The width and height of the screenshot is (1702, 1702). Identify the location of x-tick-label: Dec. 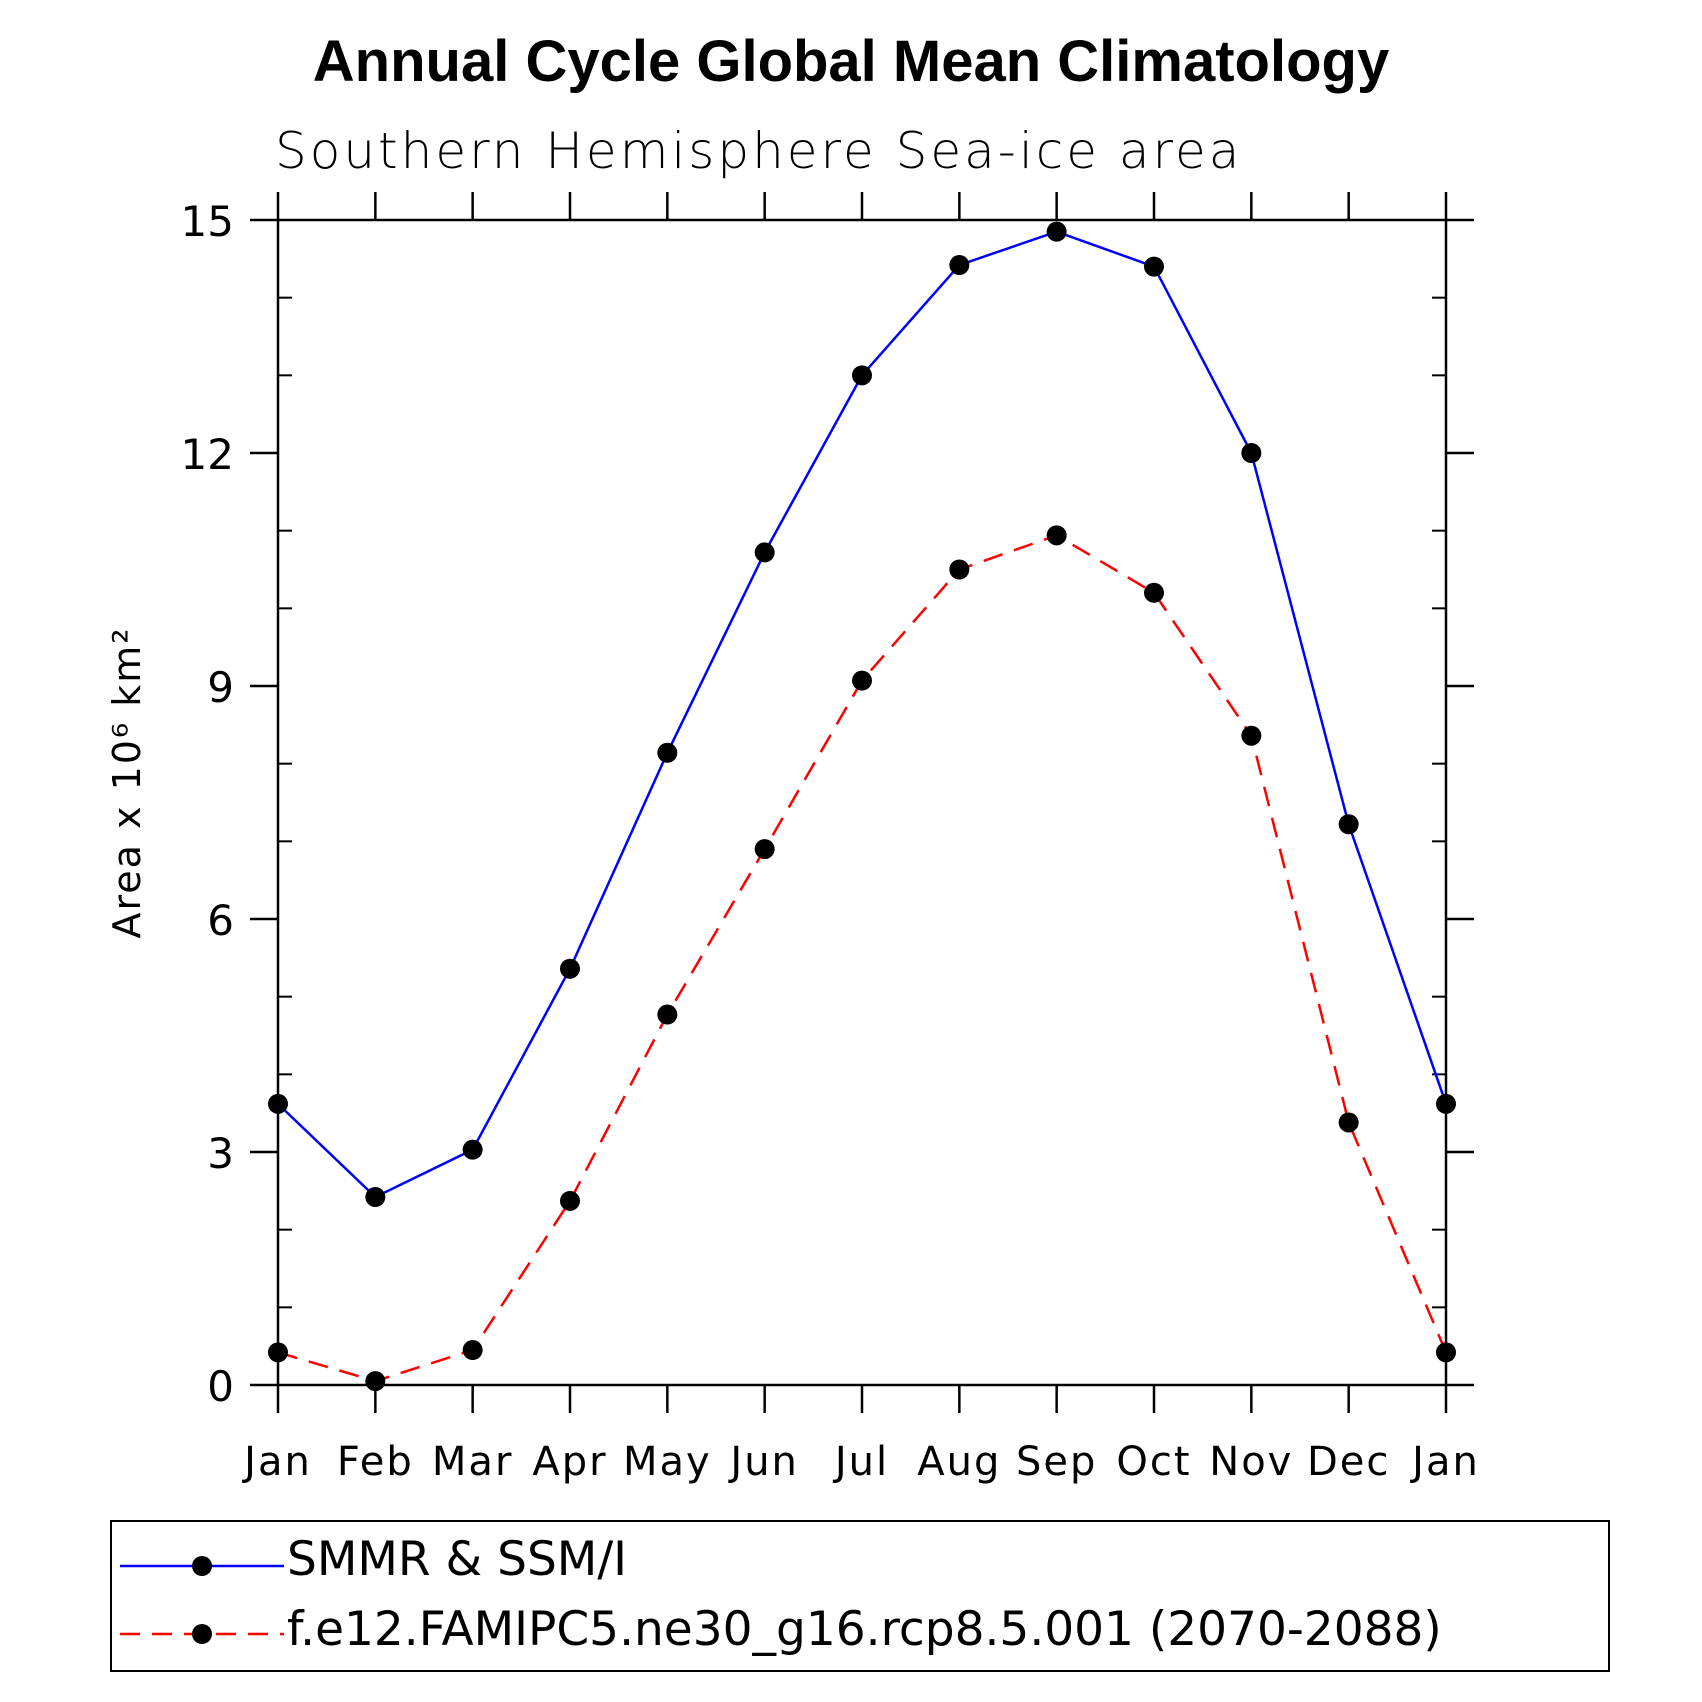
(1348, 1462).